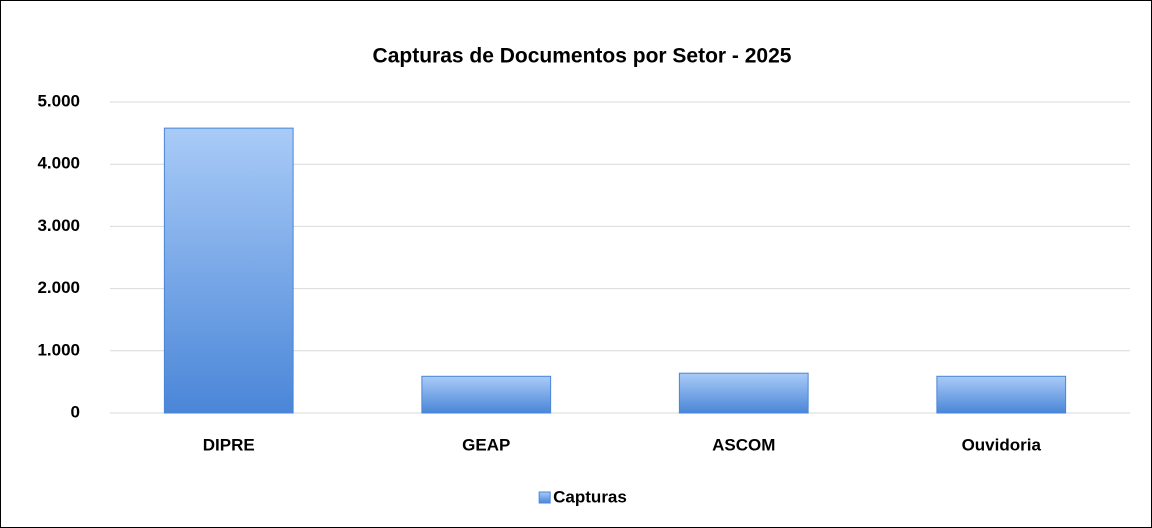 The image size is (1152, 528). I want to click on y-tick-label: 4.000, so click(58, 163).